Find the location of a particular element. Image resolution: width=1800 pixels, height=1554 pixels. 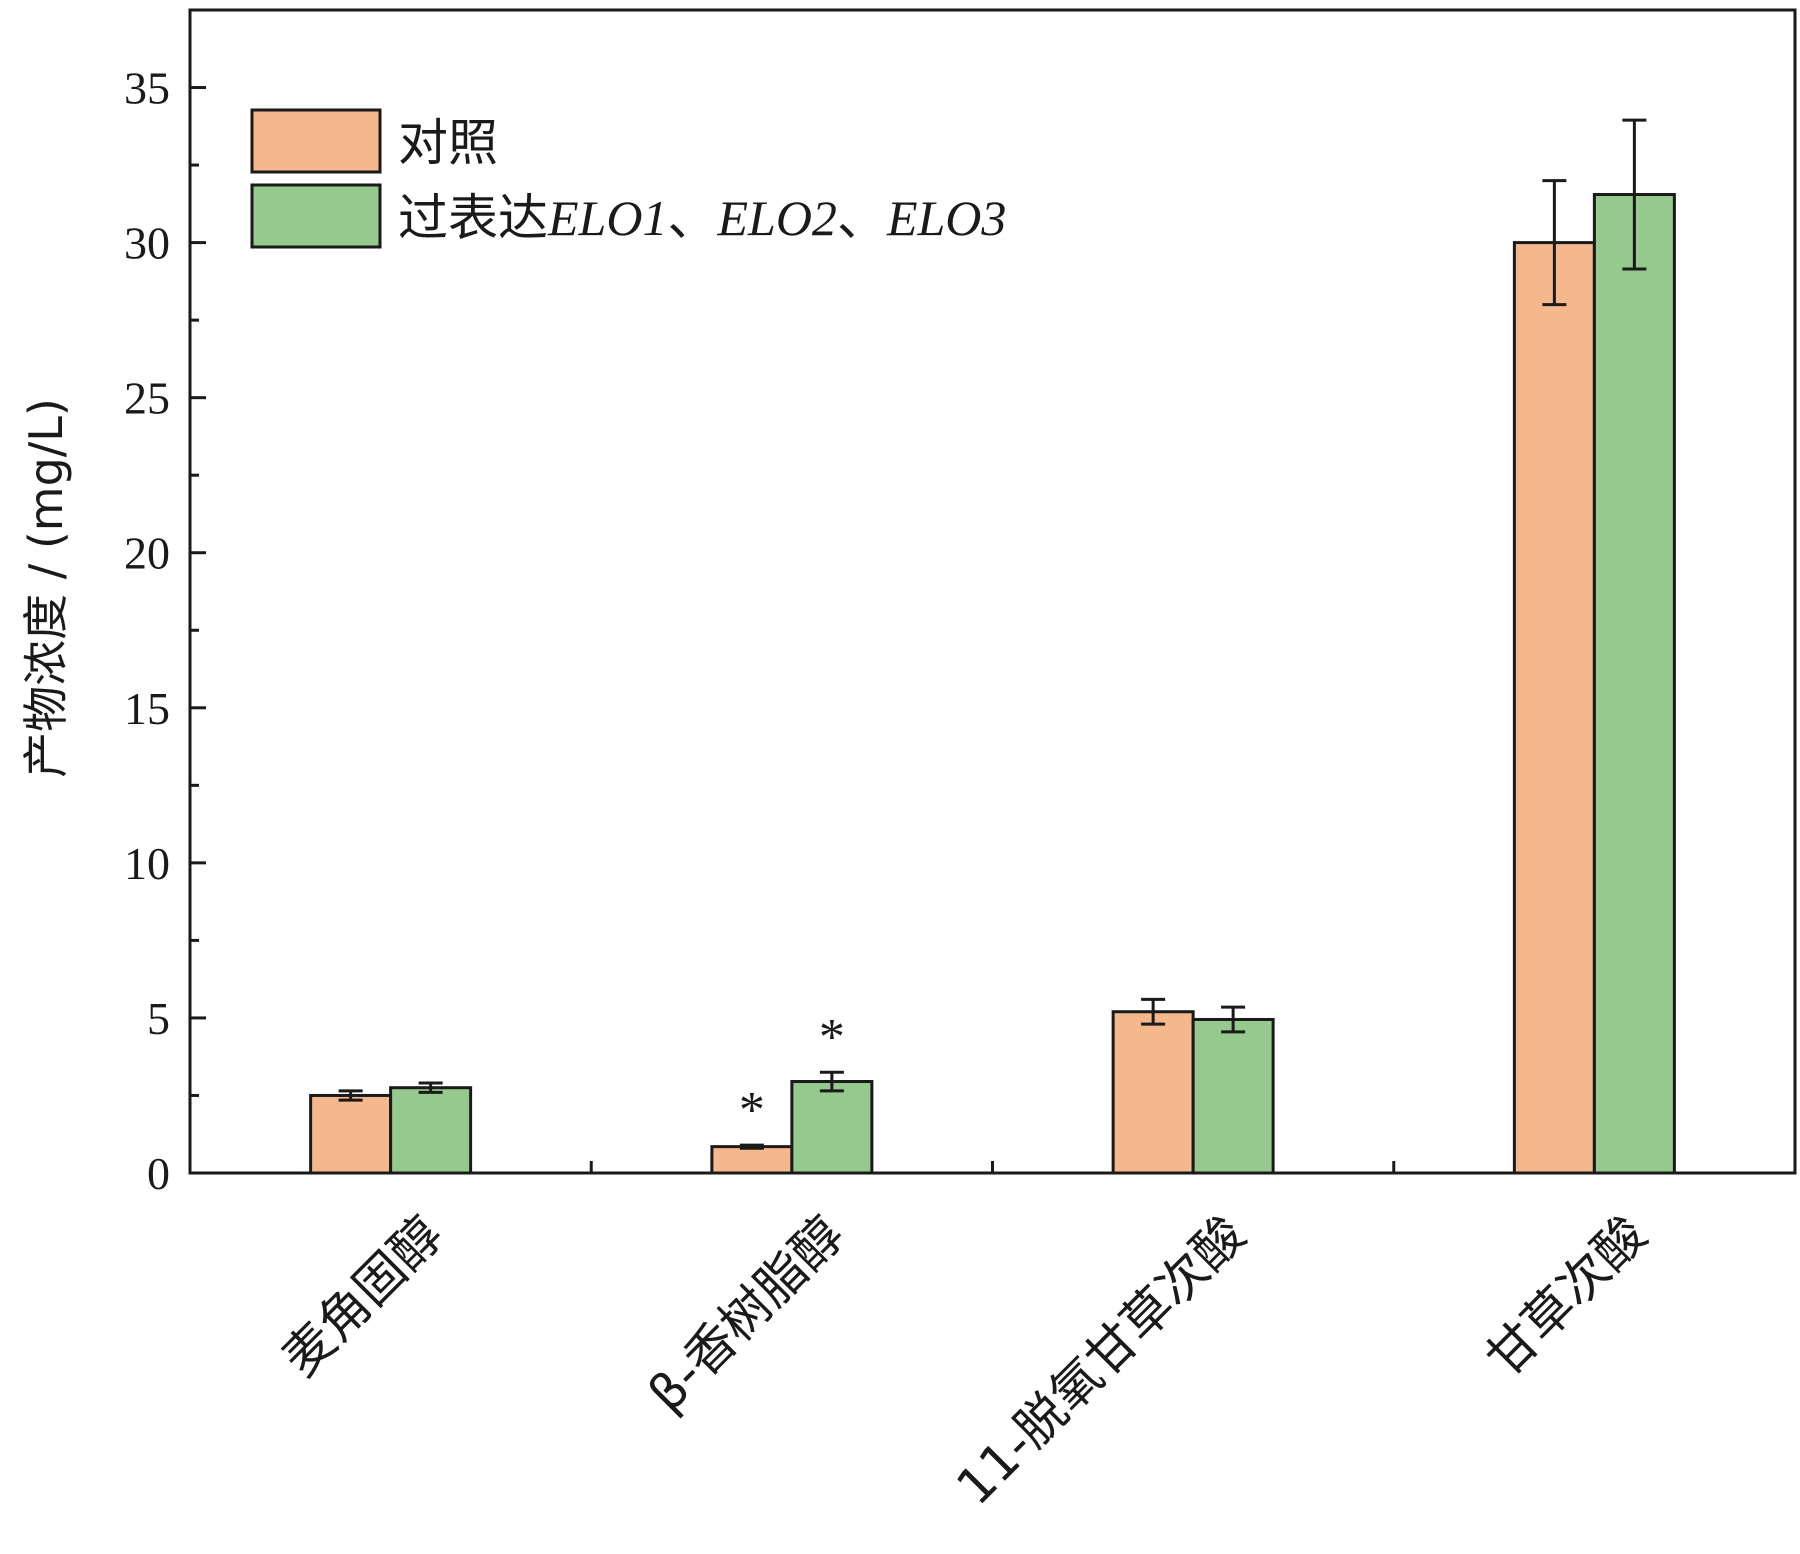

y-tick-label: 0 is located at coordinates (158, 1173).